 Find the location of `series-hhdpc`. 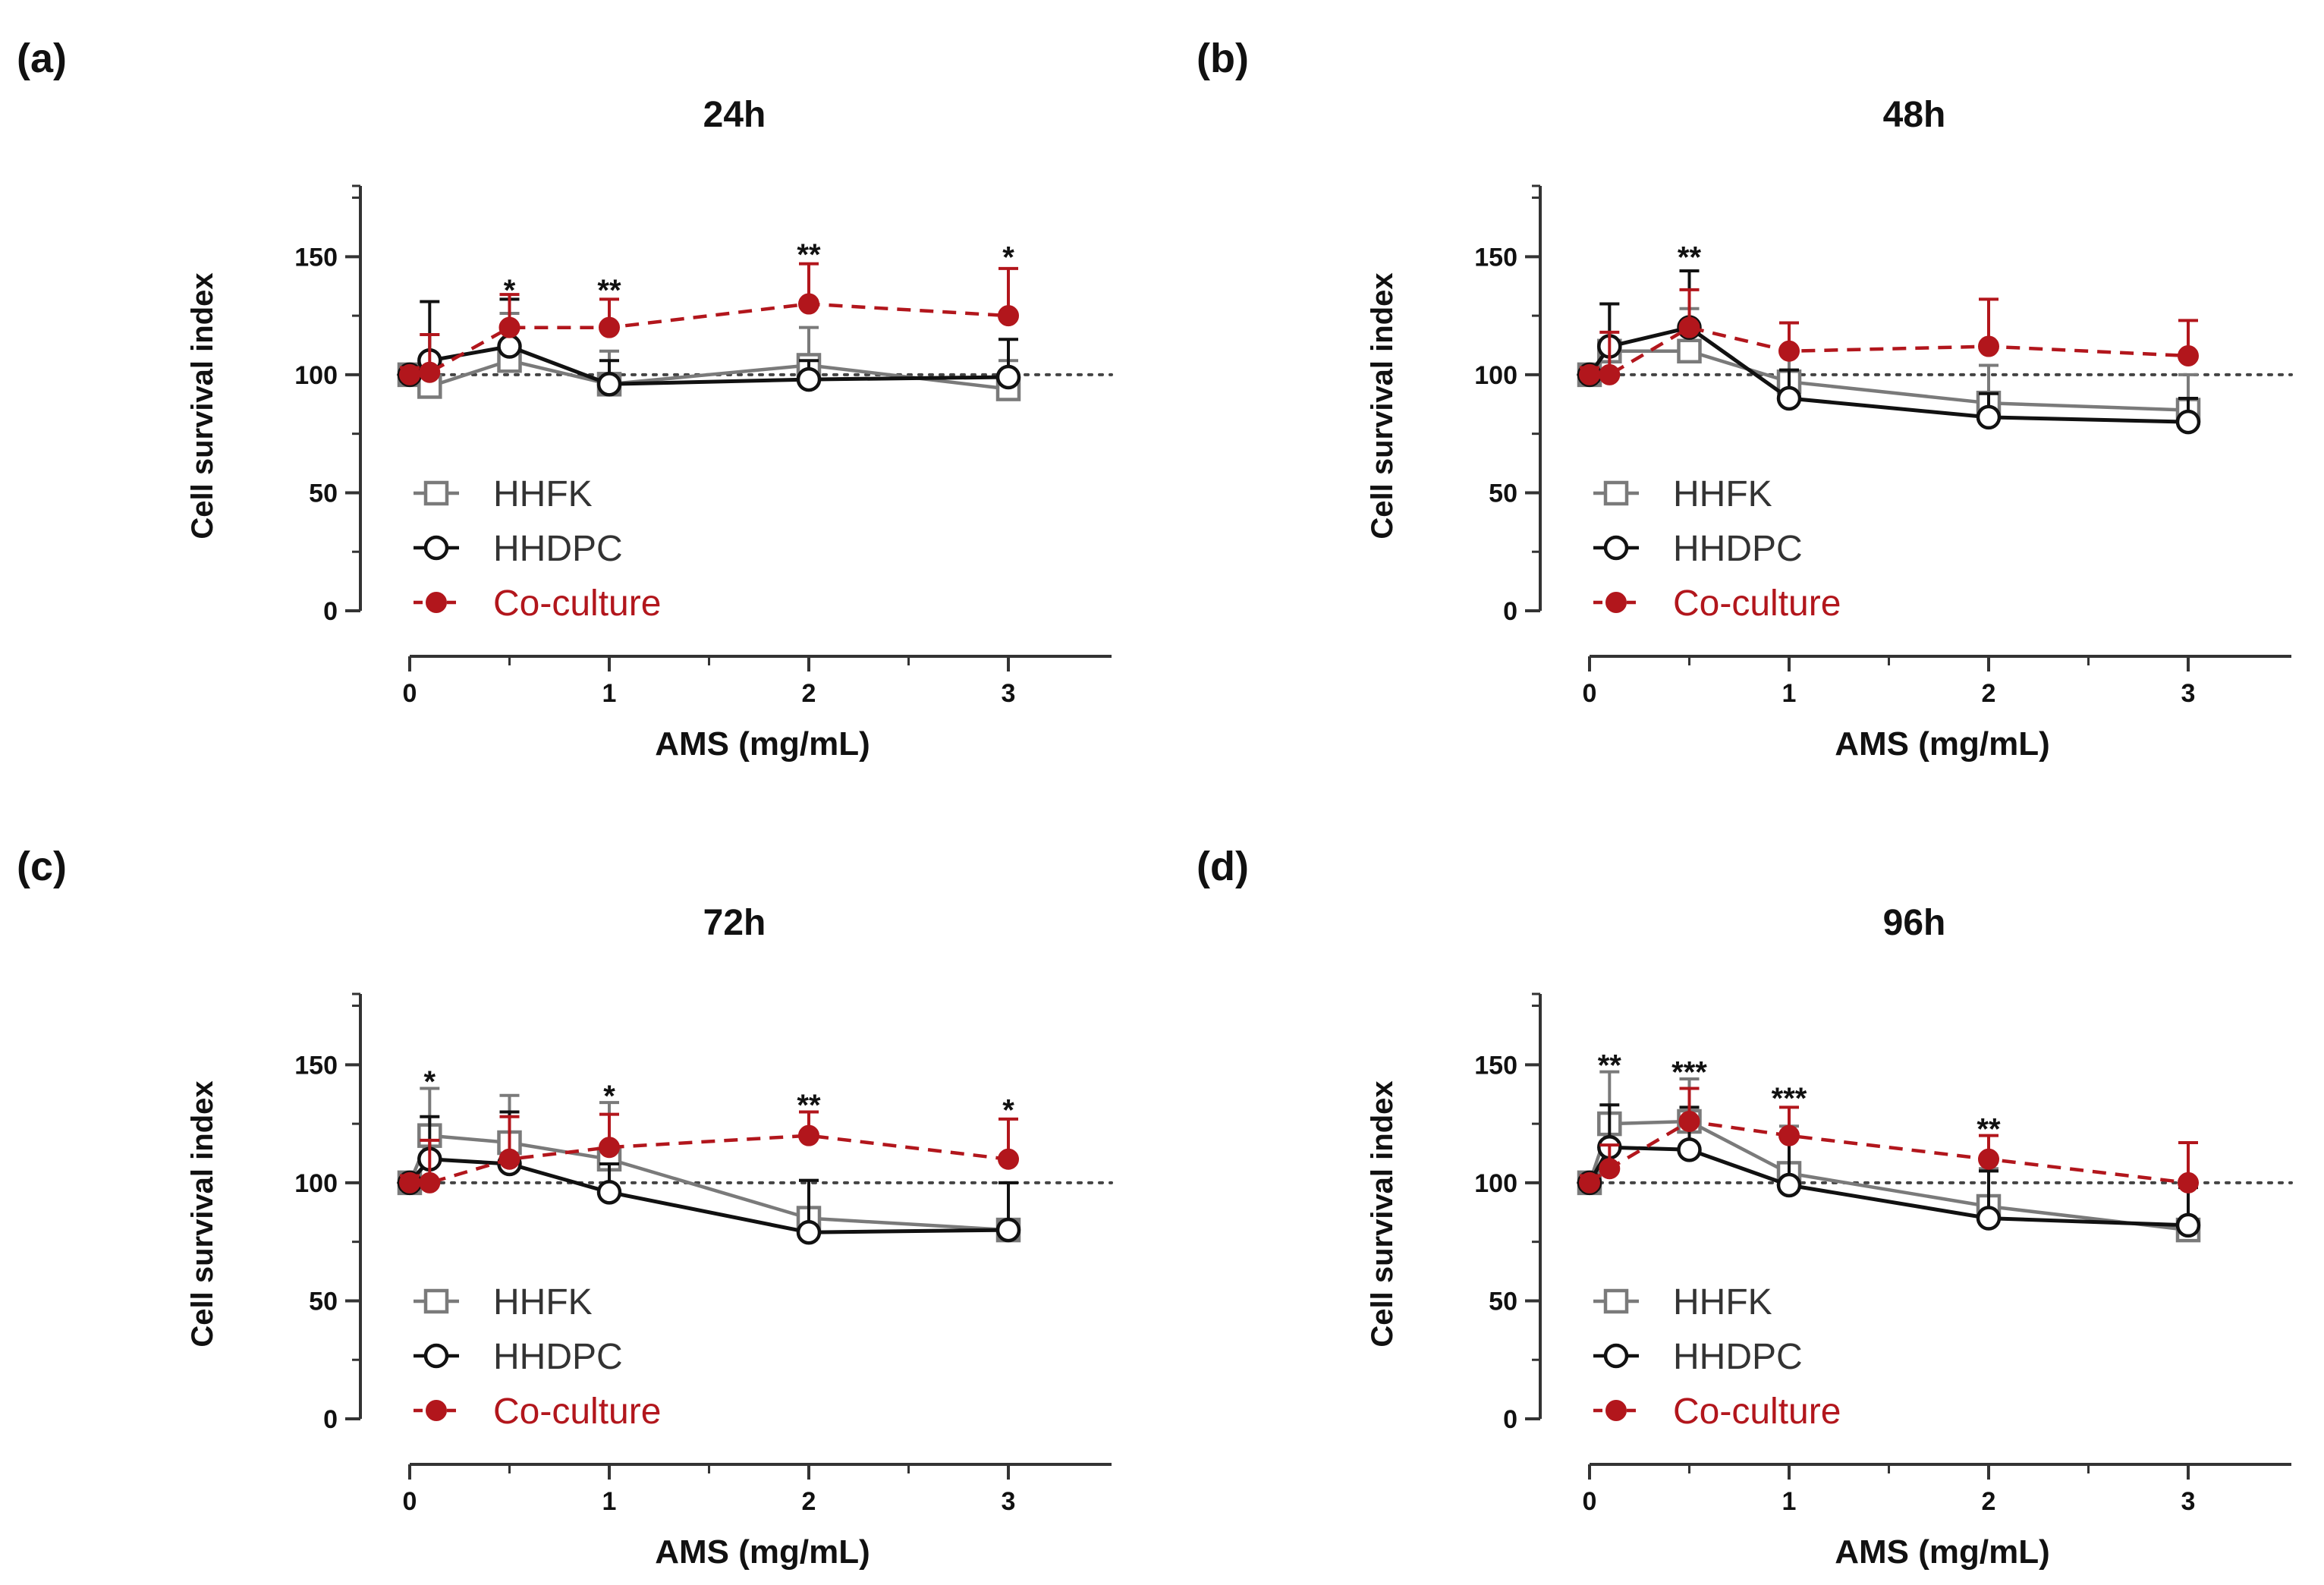

series-hhdpc is located at coordinates (1889, 1170).